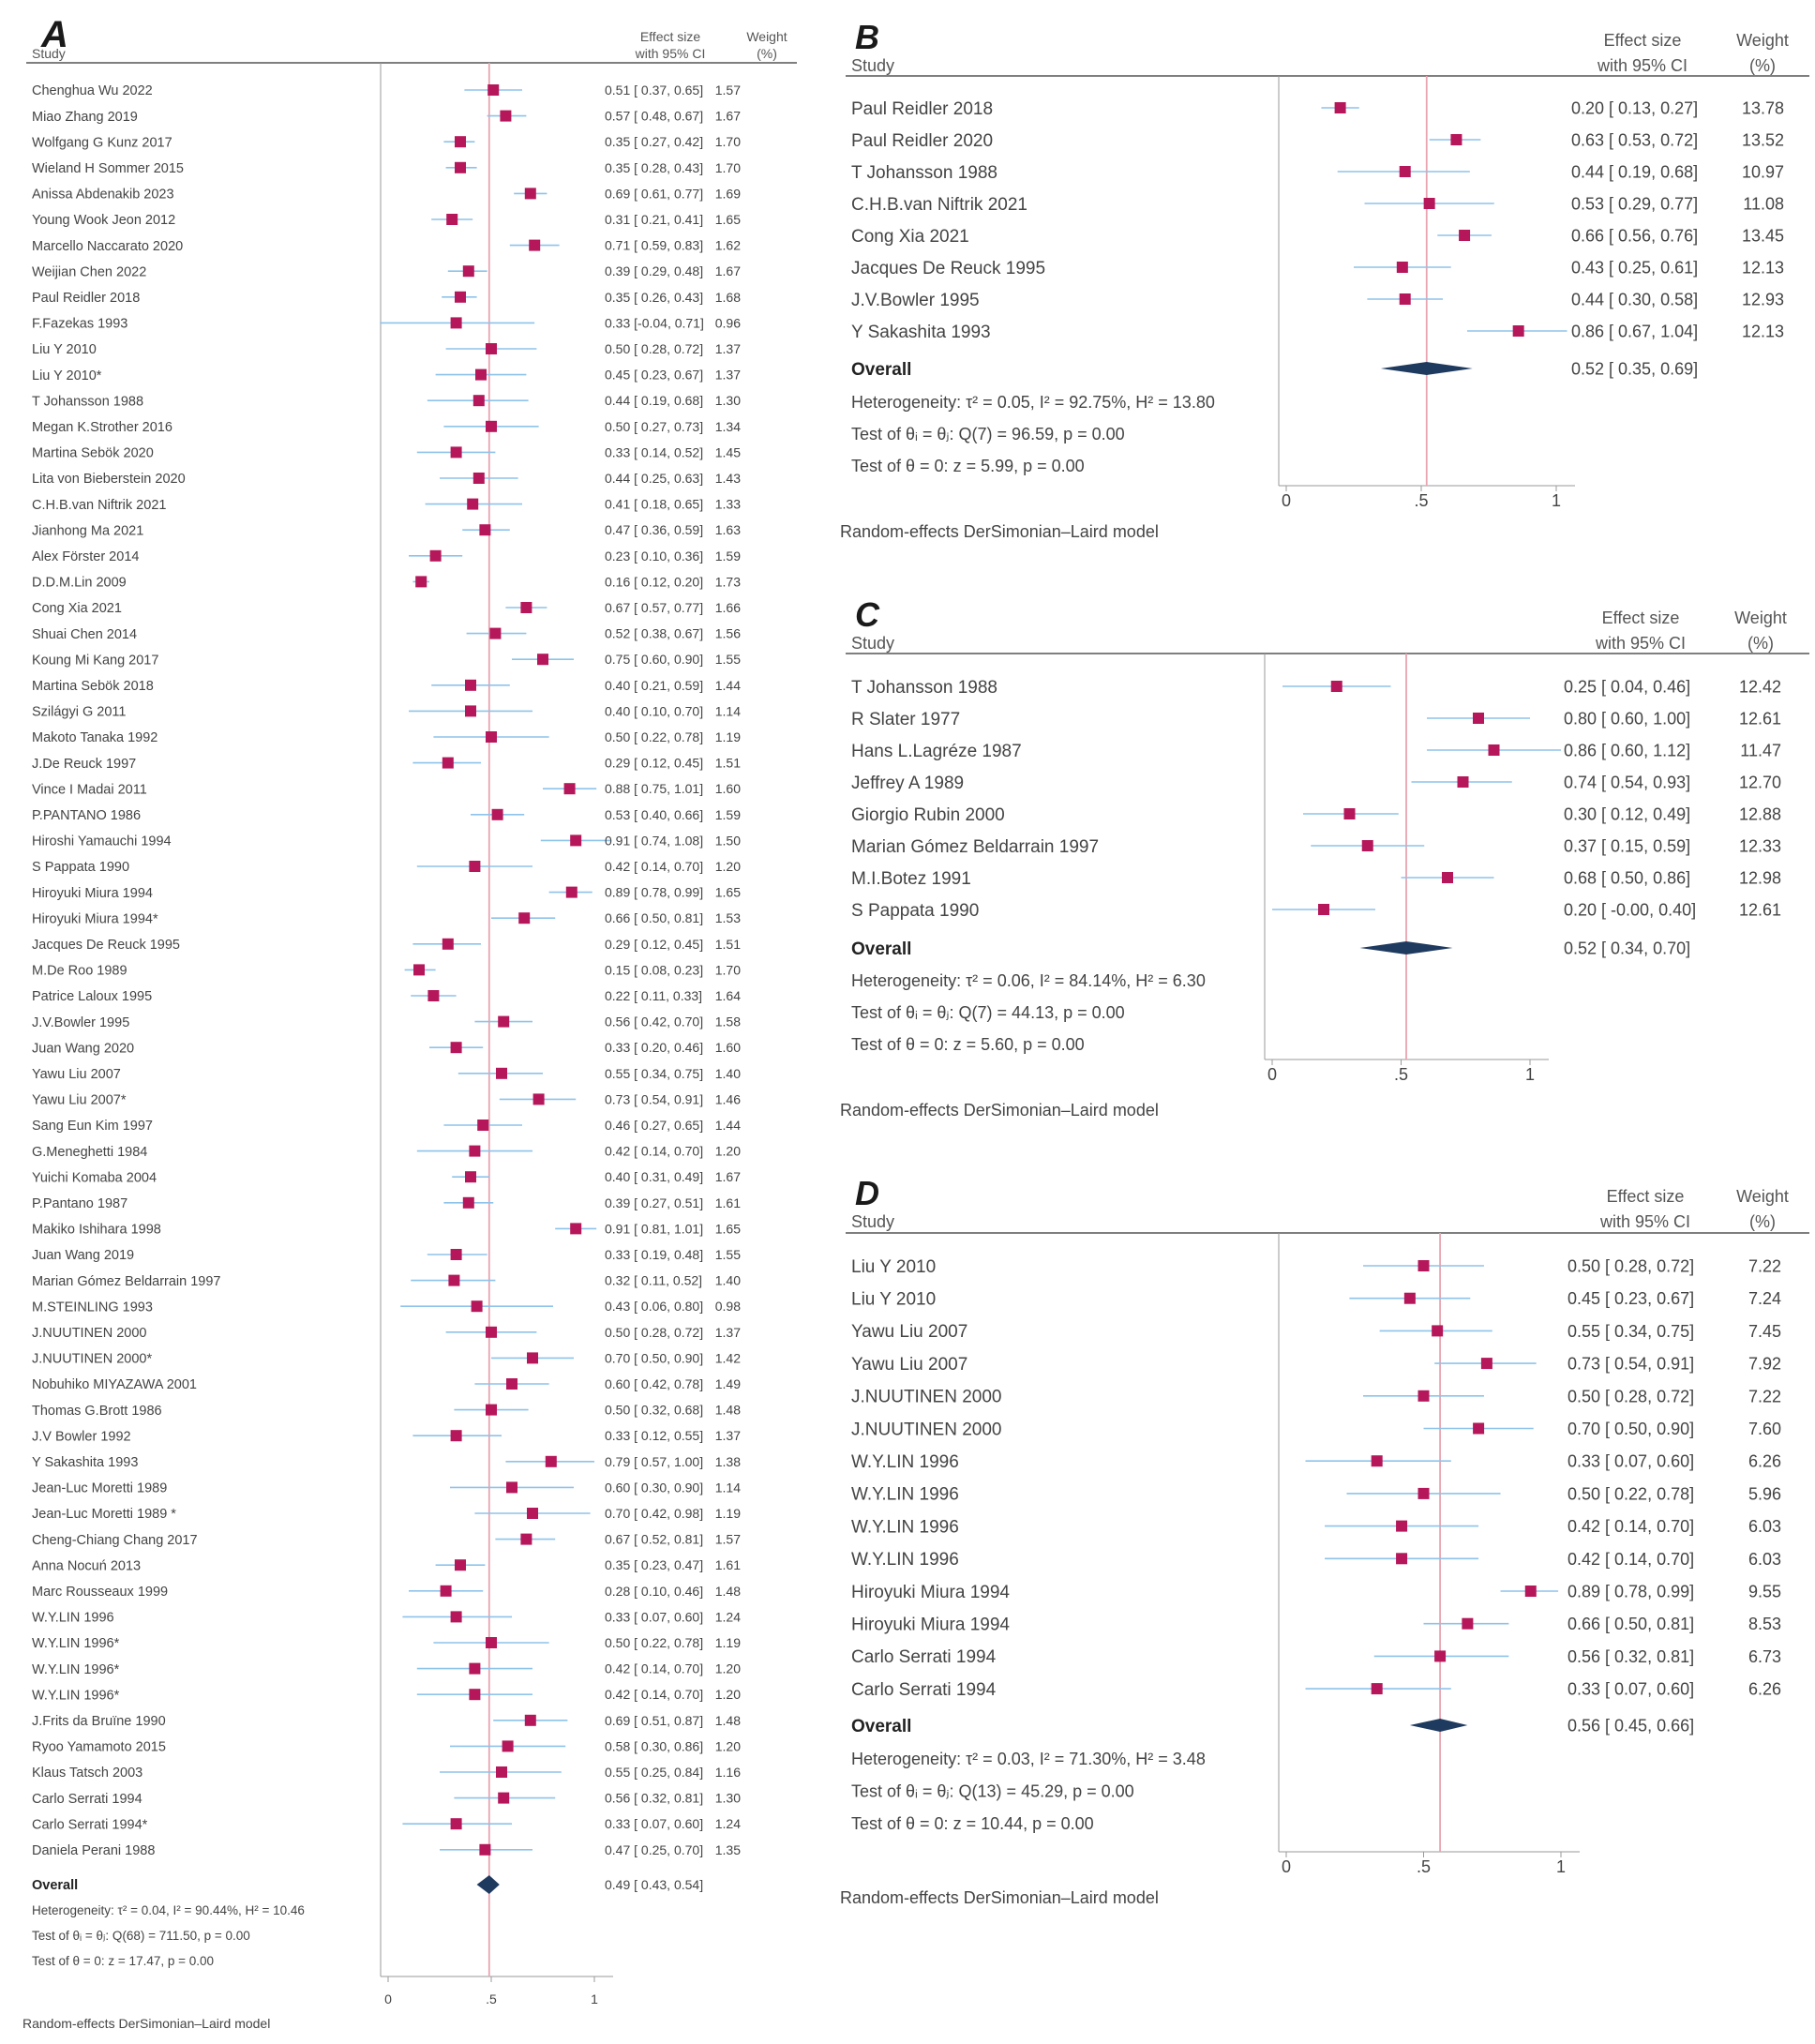 This screenshot has height=2044, width=1815. Describe the element at coordinates (594, 1999) in the screenshot. I see `x-tick-label: 1` at that location.